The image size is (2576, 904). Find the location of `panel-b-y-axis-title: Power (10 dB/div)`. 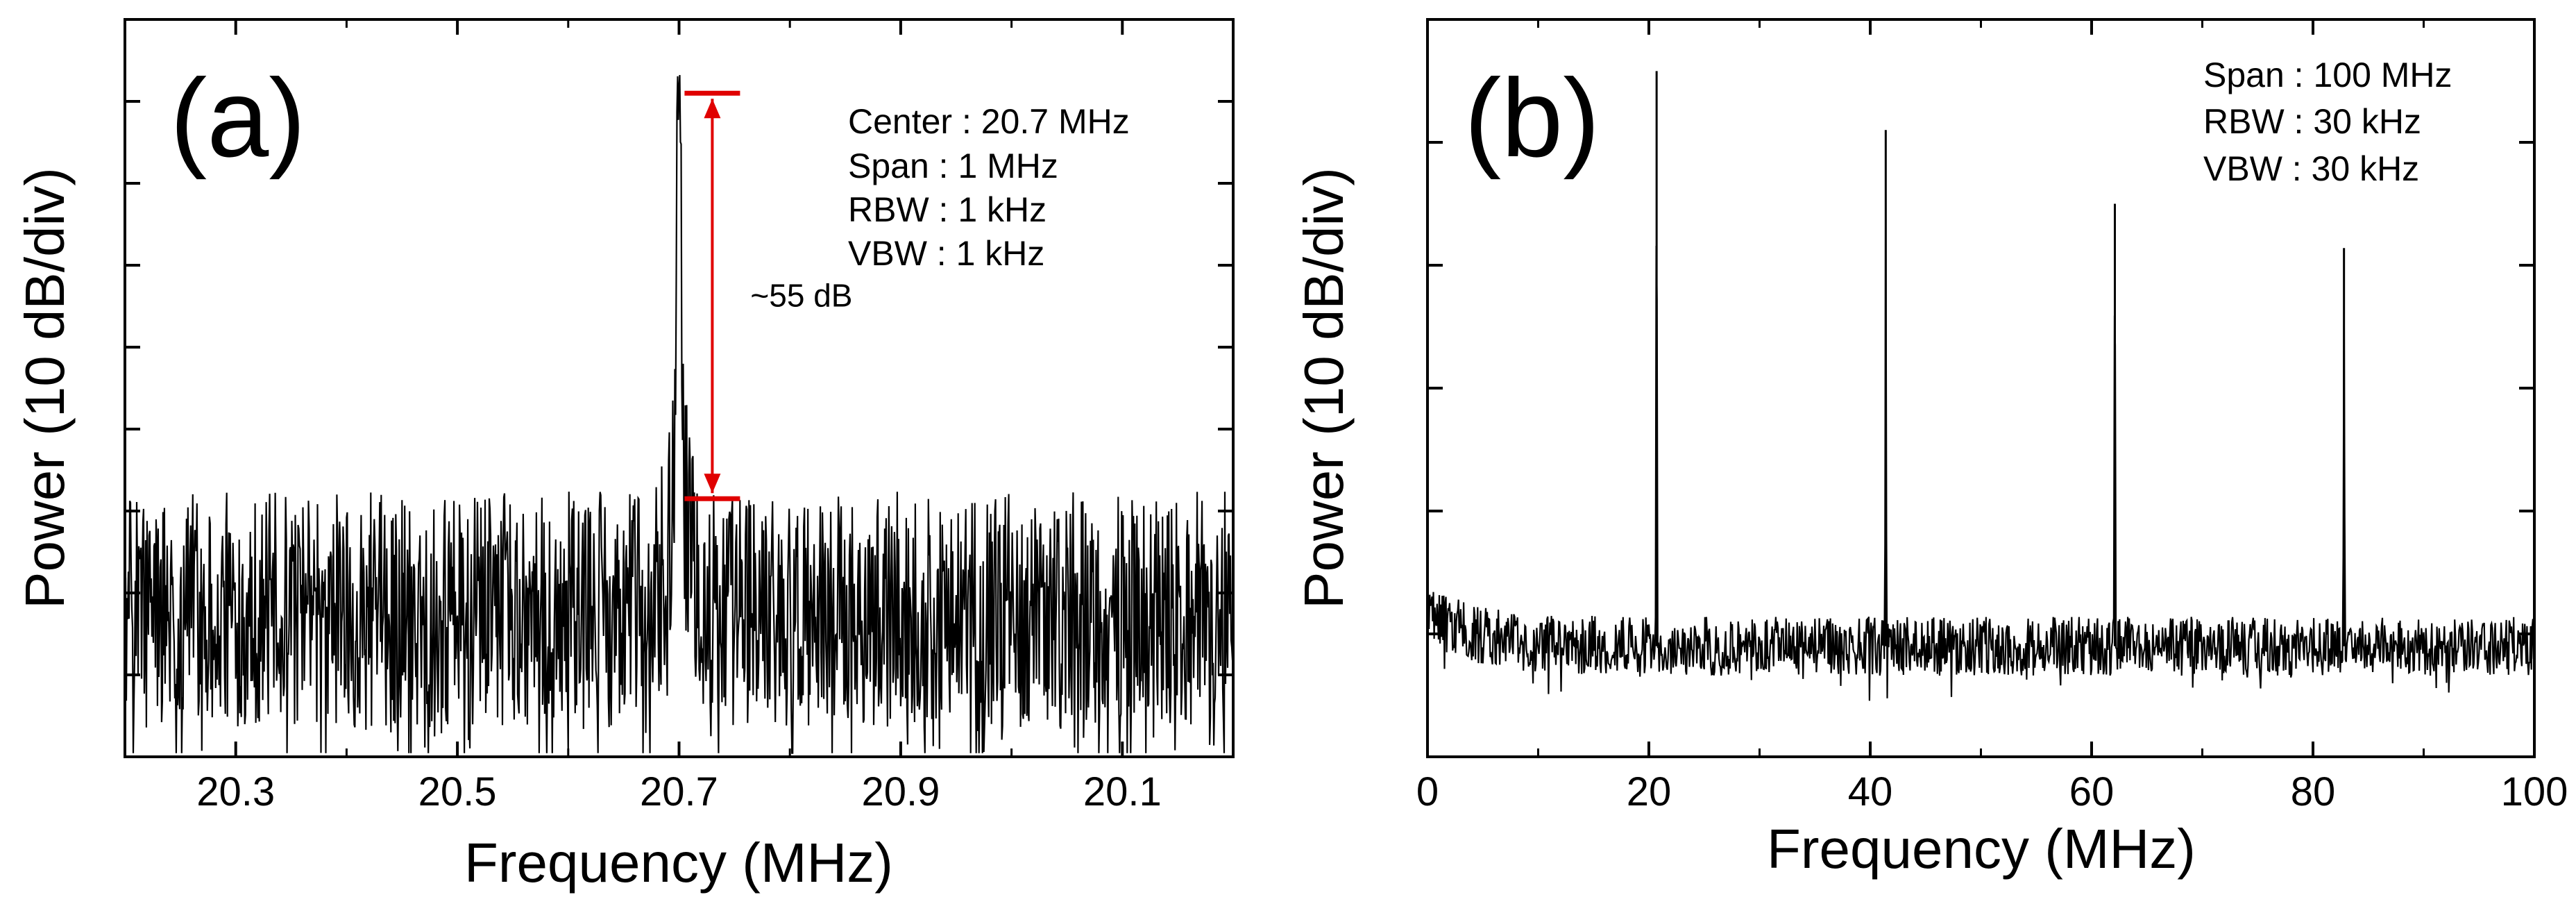

panel-b-y-axis-title: Power (10 dB/div) is located at coordinates (1324, 388).